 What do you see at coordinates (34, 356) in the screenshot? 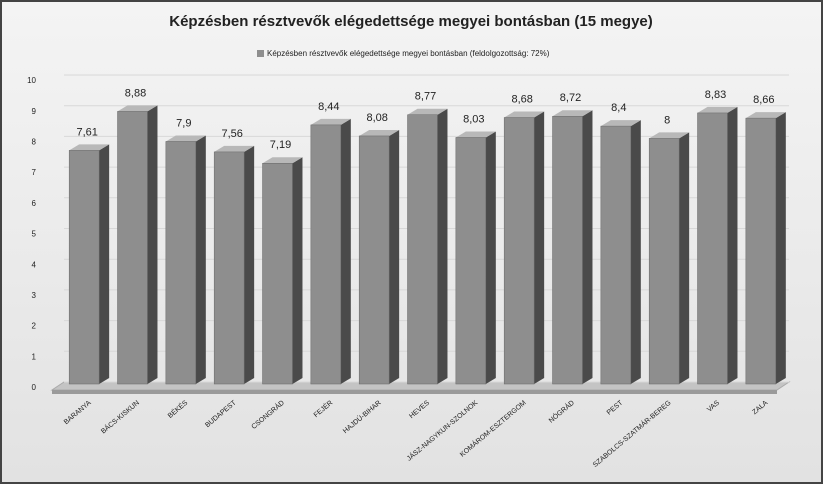
I see `y-tick-label: 1` at bounding box center [34, 356].